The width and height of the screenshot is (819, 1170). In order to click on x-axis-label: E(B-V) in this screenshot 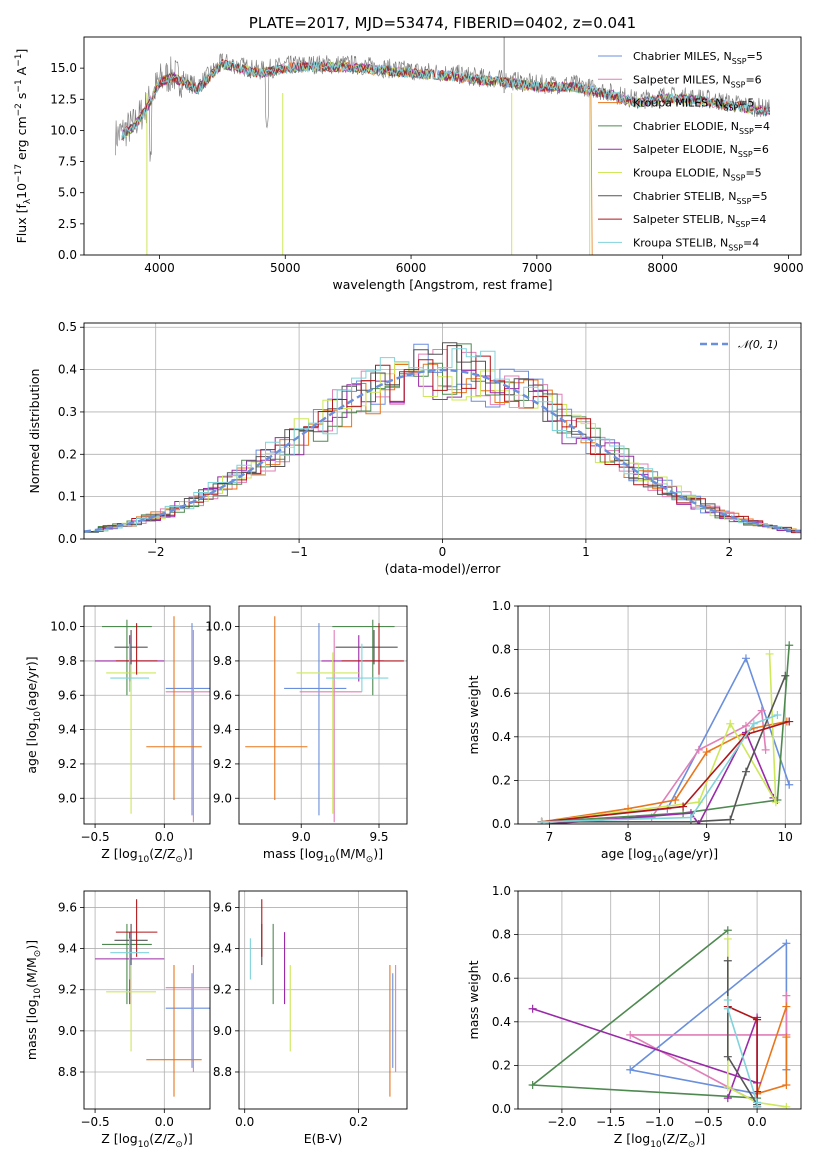, I will do `click(323, 1138)`.